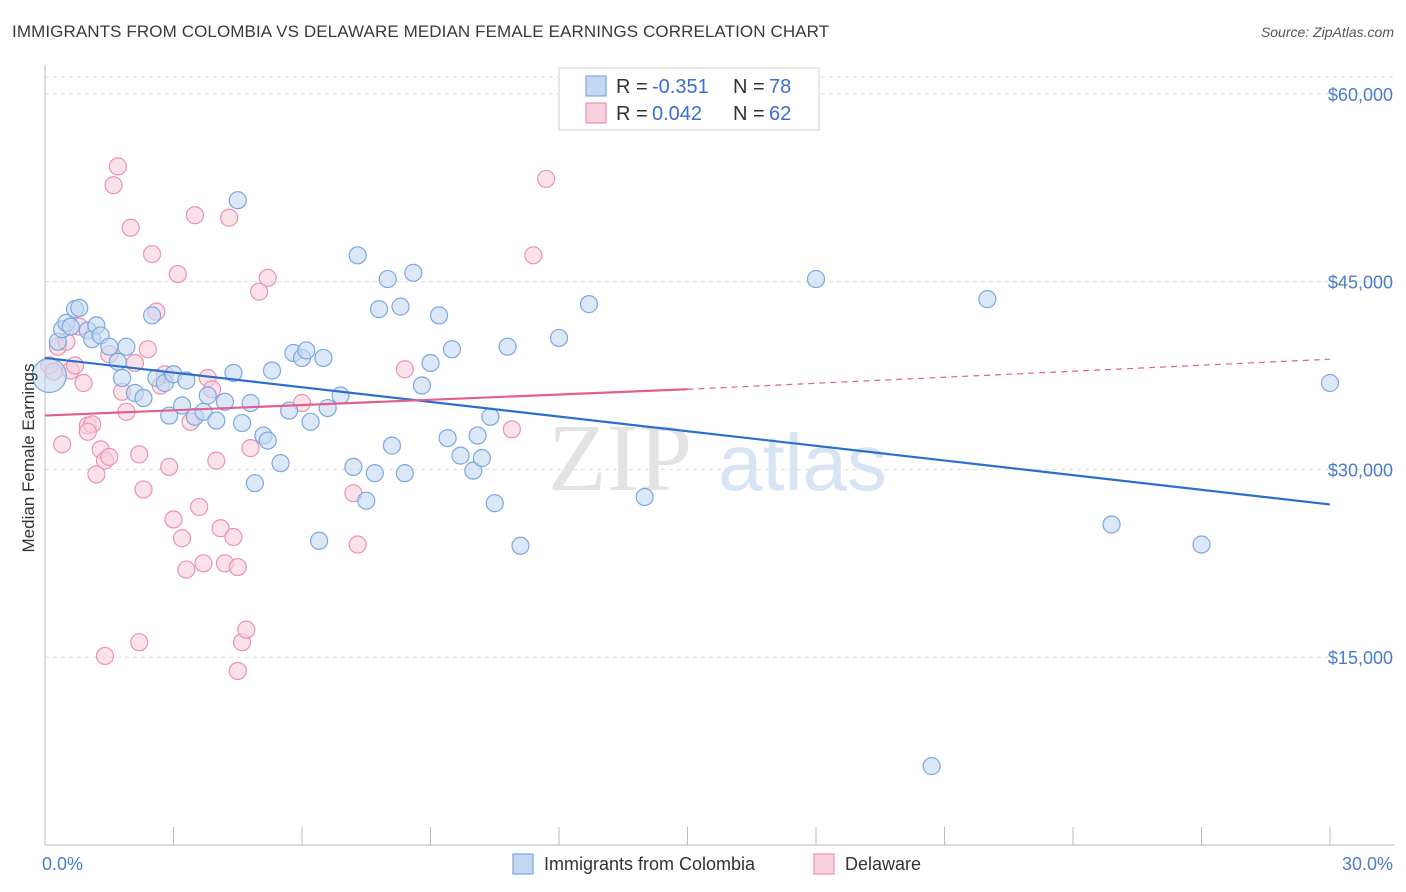 The image size is (1406, 892). What do you see at coordinates (632, 87) in the screenshot?
I see `legend-r-label: R =` at bounding box center [632, 87].